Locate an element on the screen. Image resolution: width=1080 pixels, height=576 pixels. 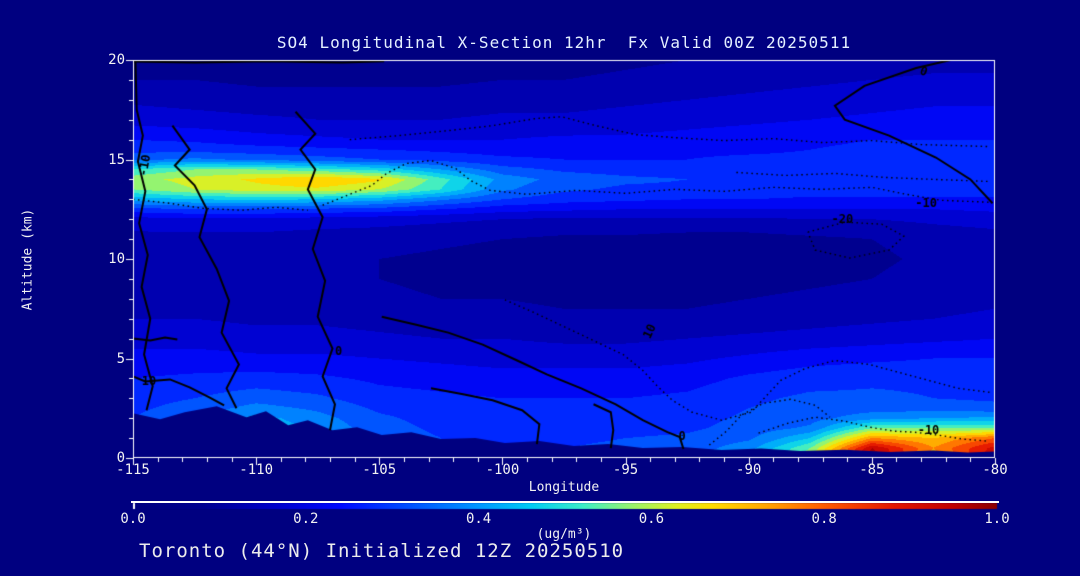
x-tick-label: -115 is located at coordinates (133, 470).